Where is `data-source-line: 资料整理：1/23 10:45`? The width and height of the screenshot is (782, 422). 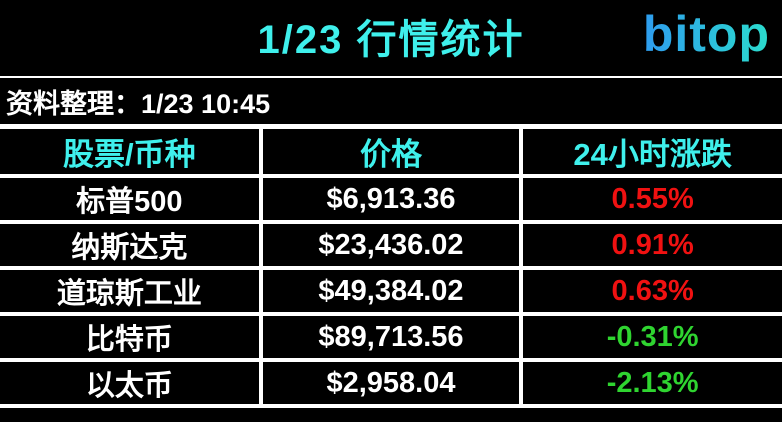 data-source-line: 资料整理：1/23 10:45 is located at coordinates (391, 100).